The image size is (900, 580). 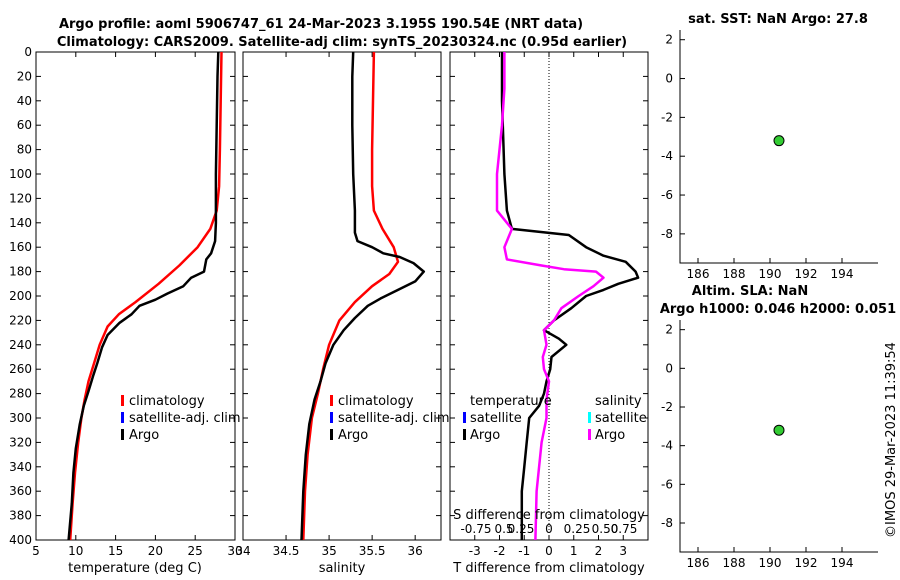 What do you see at coordinates (376, 401) in the screenshot?
I see `legend-label-climatology: climatology` at bounding box center [376, 401].